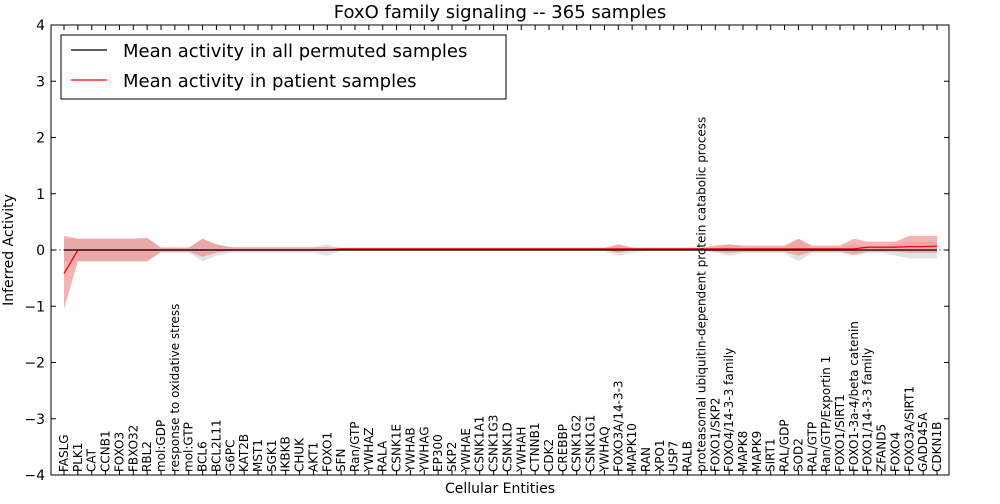  Describe the element at coordinates (424, 449) in the screenshot. I see `x-tick-label: YWHAG` at that location.